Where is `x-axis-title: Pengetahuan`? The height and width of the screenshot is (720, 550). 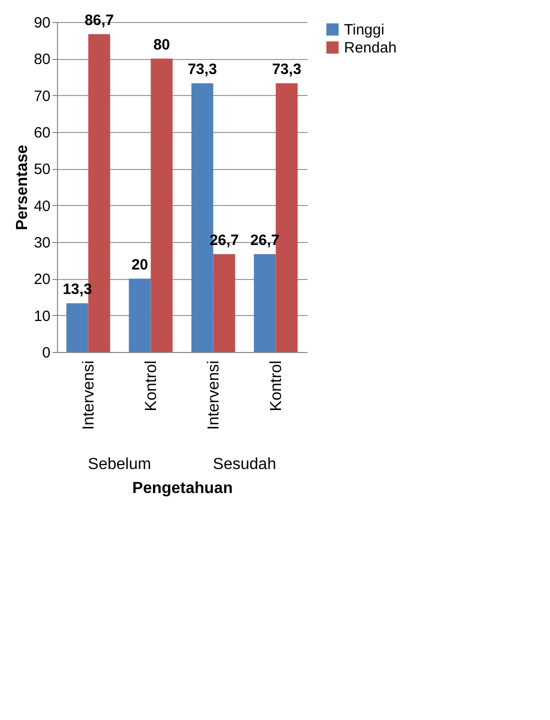 x-axis-title: Pengetahuan is located at coordinates (182, 488).